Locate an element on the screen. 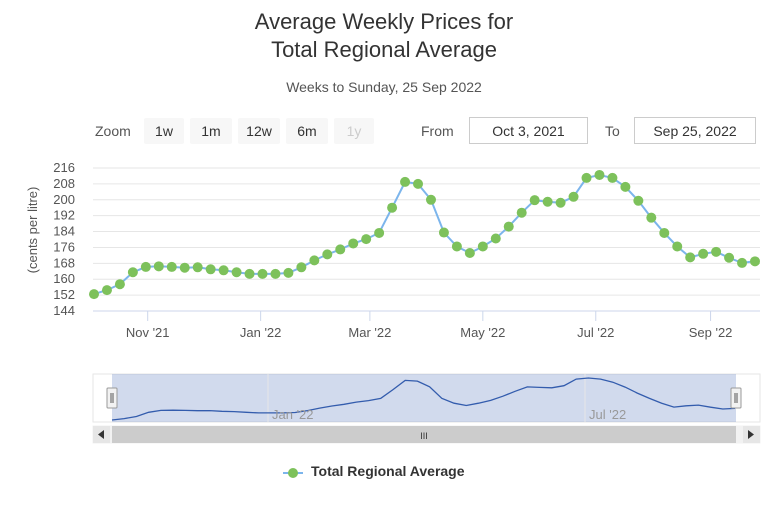  y-tick-label: 168 is located at coordinates (64, 262).